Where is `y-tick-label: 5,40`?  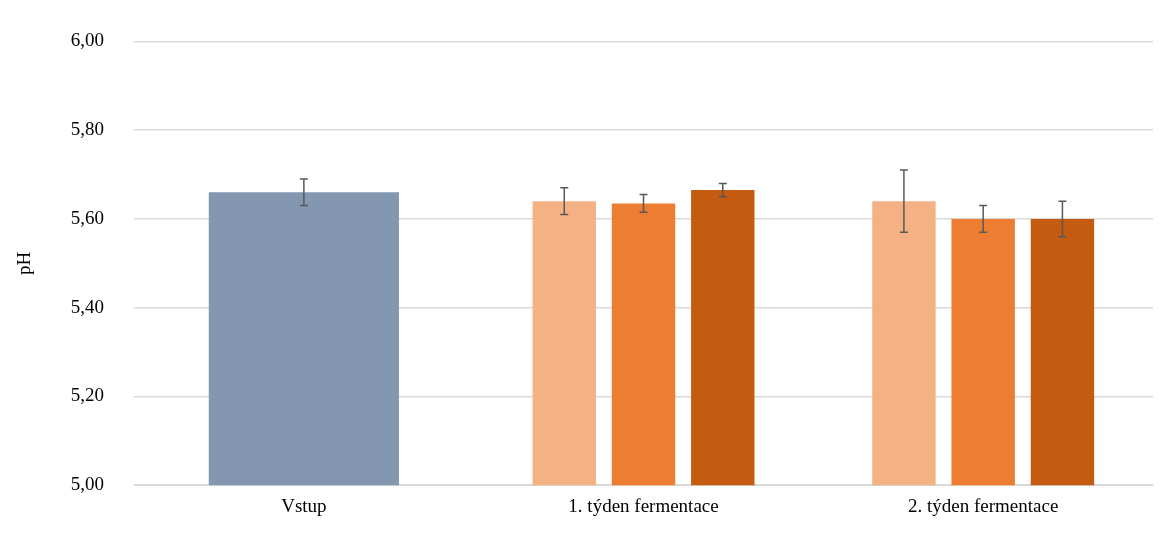
y-tick-label: 5,40 is located at coordinates (87, 306).